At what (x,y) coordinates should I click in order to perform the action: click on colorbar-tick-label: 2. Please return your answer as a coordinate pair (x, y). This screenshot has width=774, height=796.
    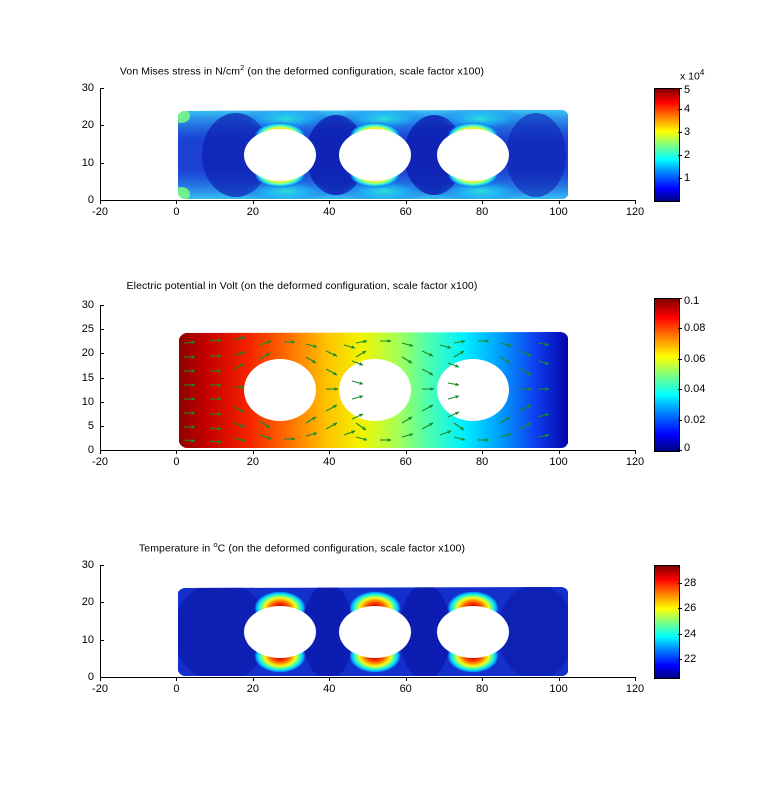
    Looking at the image, I should click on (687, 155).